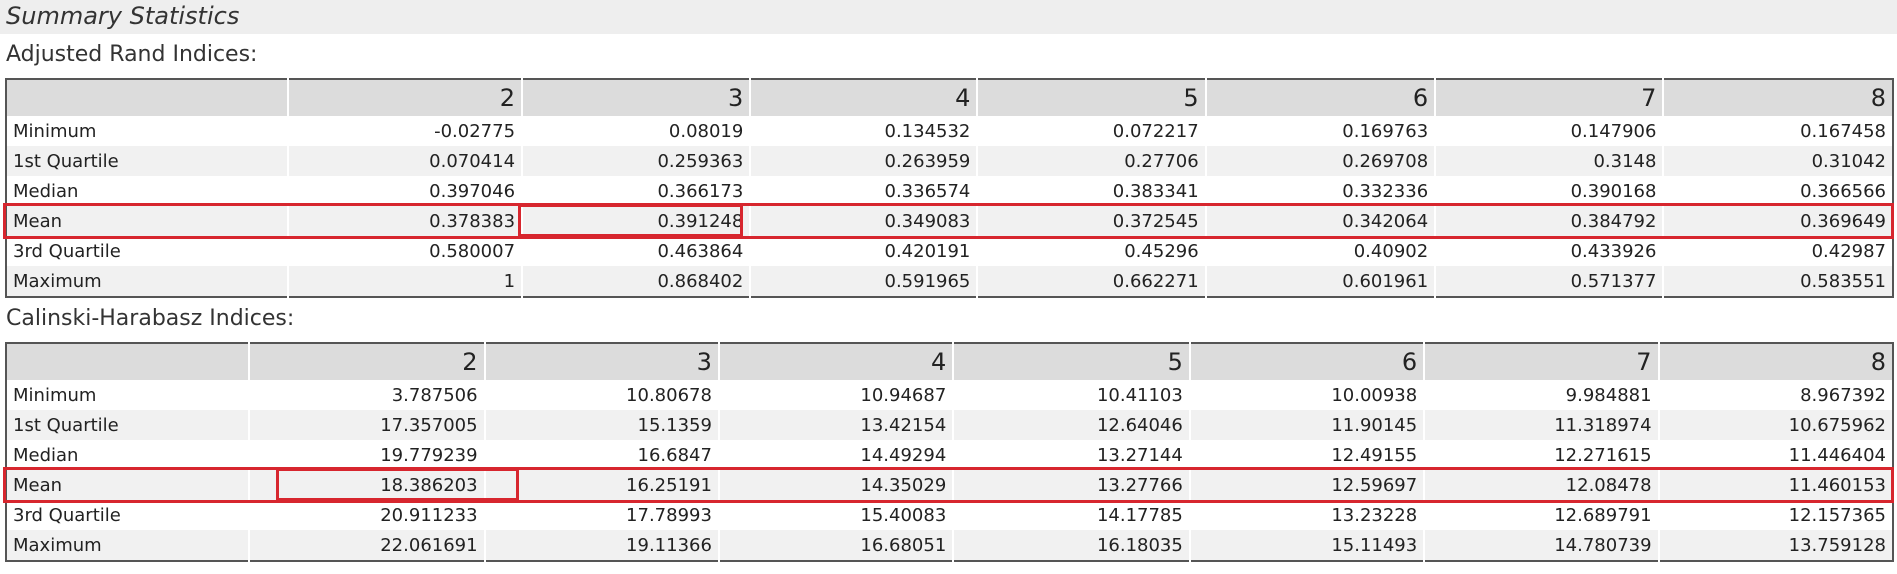  What do you see at coordinates (636, 131) in the screenshot?
I see `table-cell: 0.08019` at bounding box center [636, 131].